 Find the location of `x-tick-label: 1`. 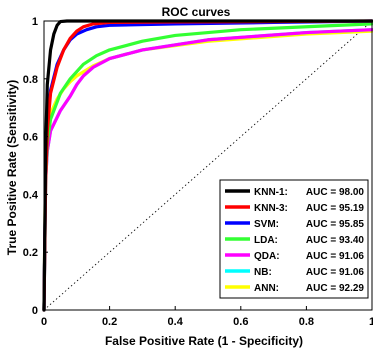

x-tick-label: 1 is located at coordinates (371, 322).